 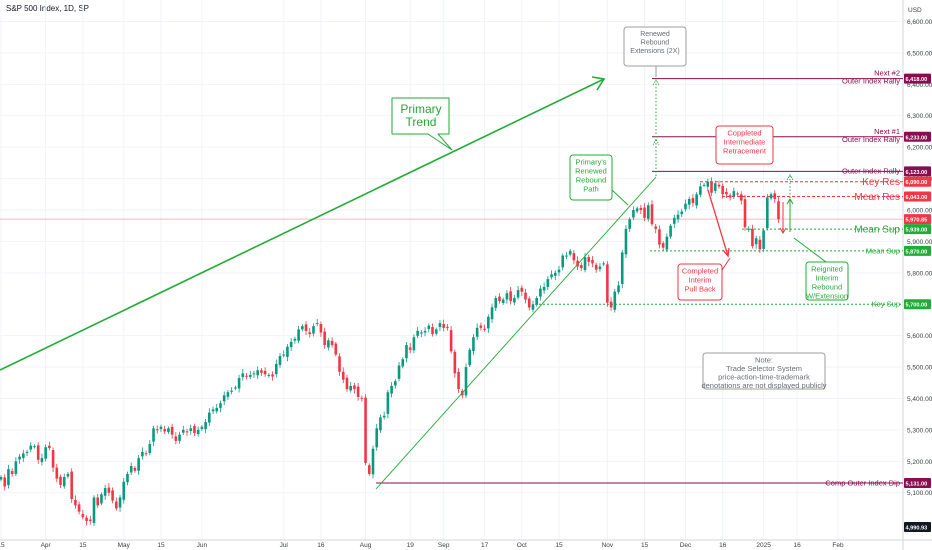 I want to click on price-tag-text: 6,233.00, so click(x=917, y=138).